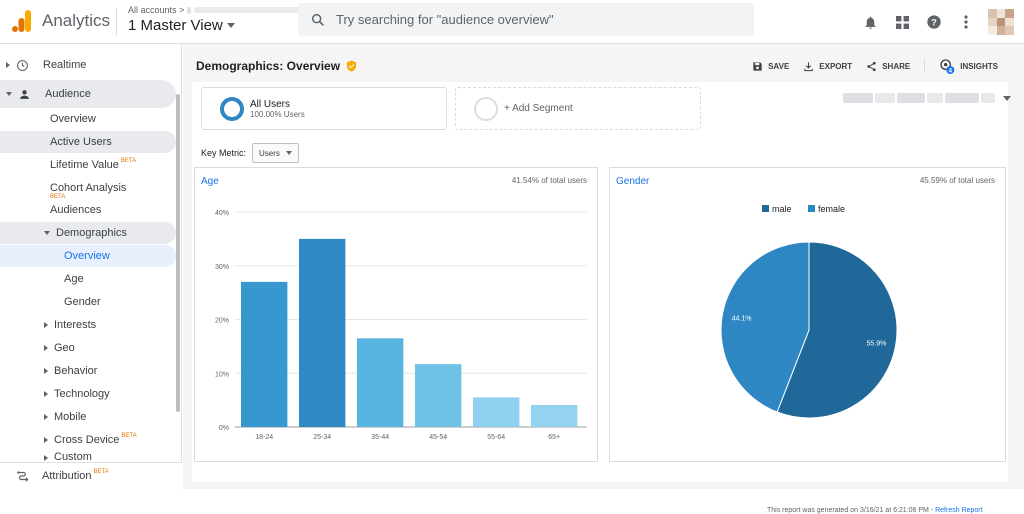 This screenshot has height=514, width=1024. I want to click on sidebar-item-interests: Interests, so click(88, 325).